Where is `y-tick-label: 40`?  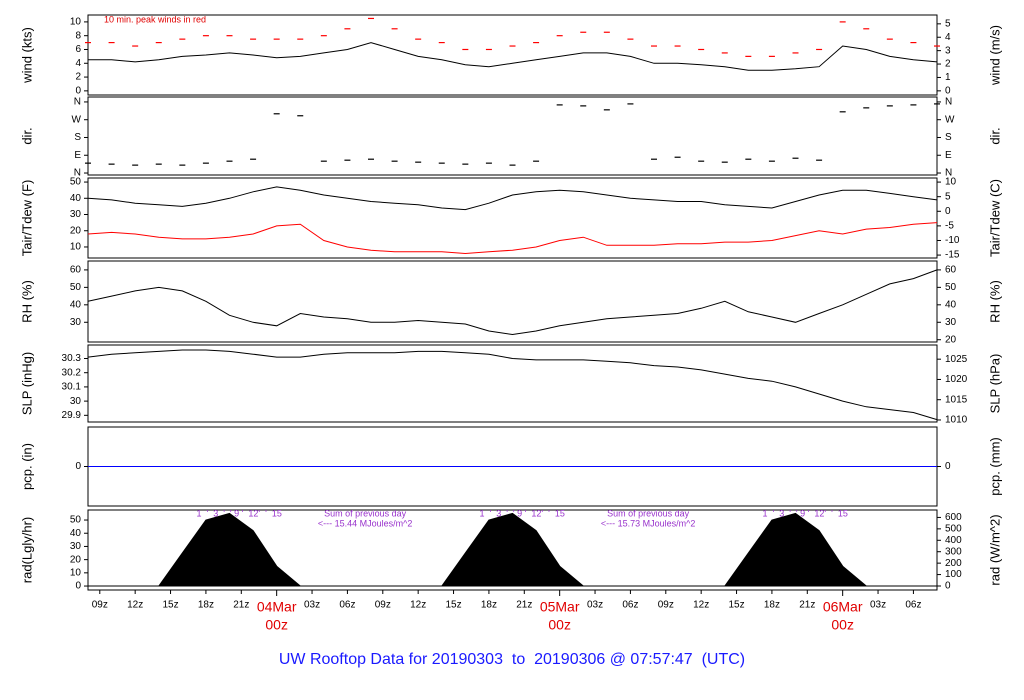
y-tick-label: 40 is located at coordinates (76, 533).